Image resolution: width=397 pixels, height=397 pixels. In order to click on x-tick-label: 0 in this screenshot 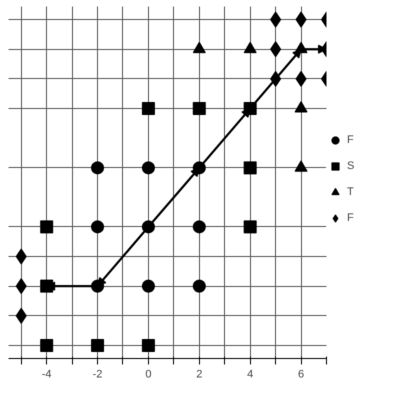, I will do `click(148, 374)`.